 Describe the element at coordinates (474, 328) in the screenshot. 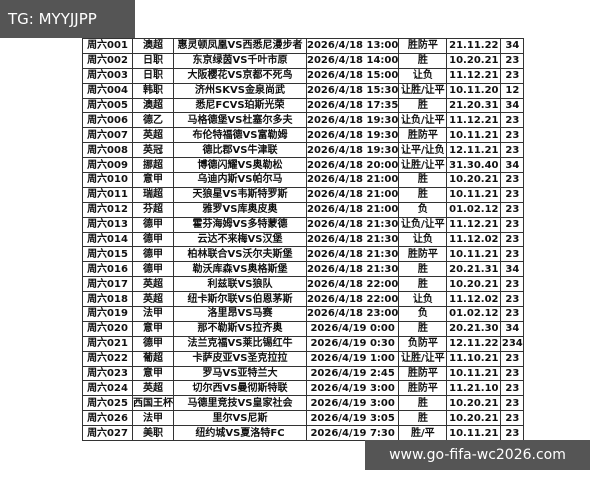

I see `odds-pick: 20.21.30` at that location.